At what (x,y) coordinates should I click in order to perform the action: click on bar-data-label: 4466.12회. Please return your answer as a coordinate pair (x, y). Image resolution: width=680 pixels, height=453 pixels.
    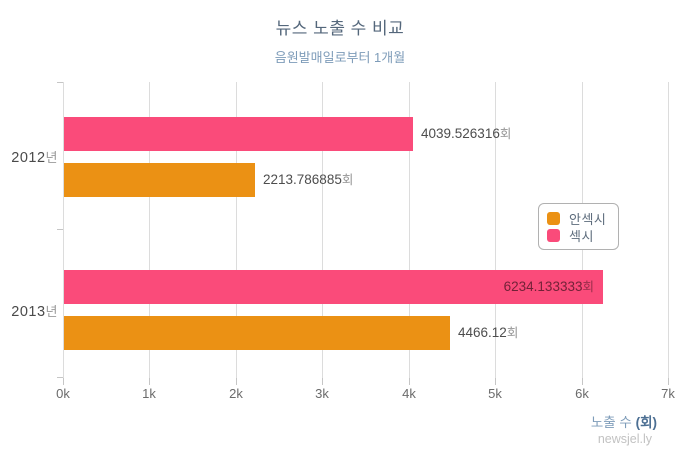
    Looking at the image, I should click on (488, 333).